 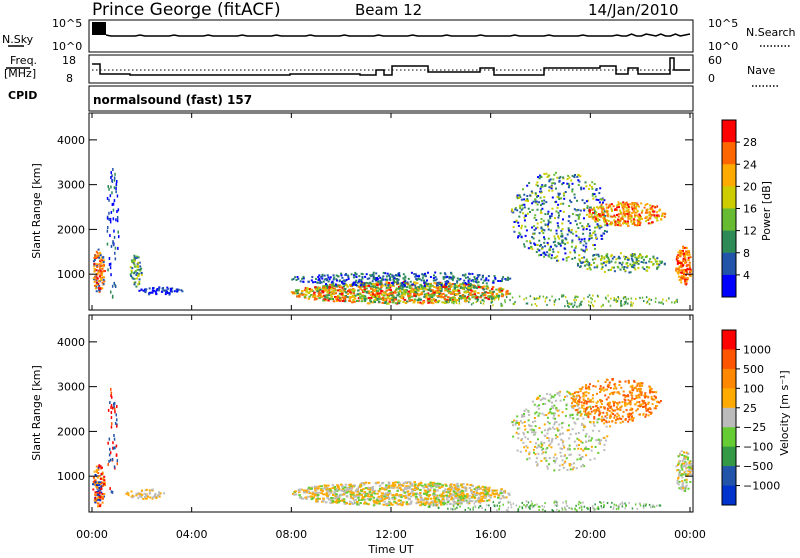 I want to click on colorbar-tick-label: 24, so click(x=750, y=164).